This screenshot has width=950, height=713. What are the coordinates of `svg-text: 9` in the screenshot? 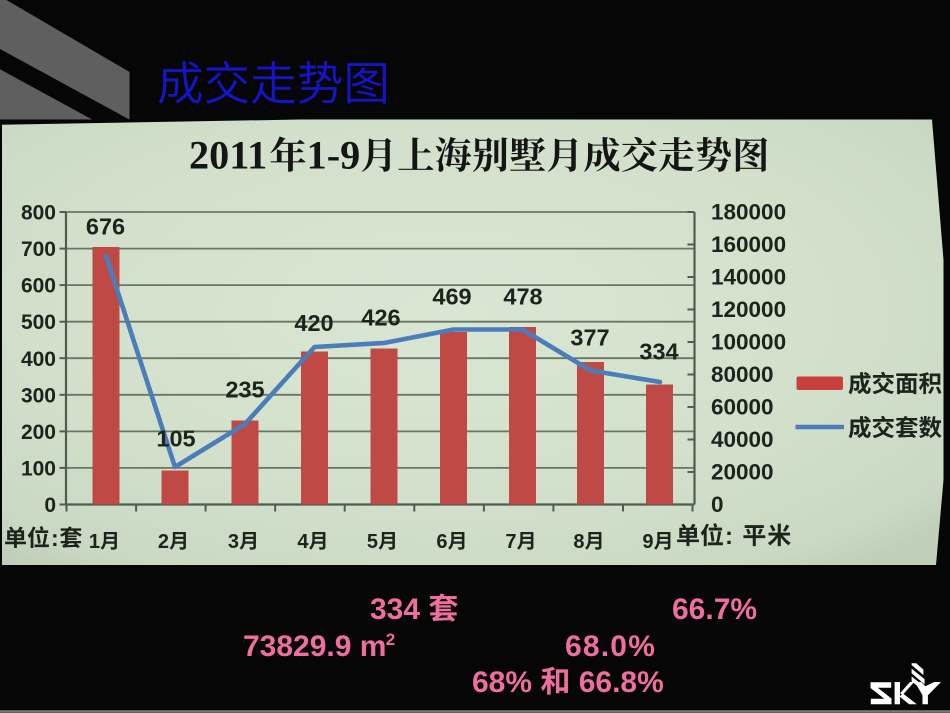 It's located at (647, 542).